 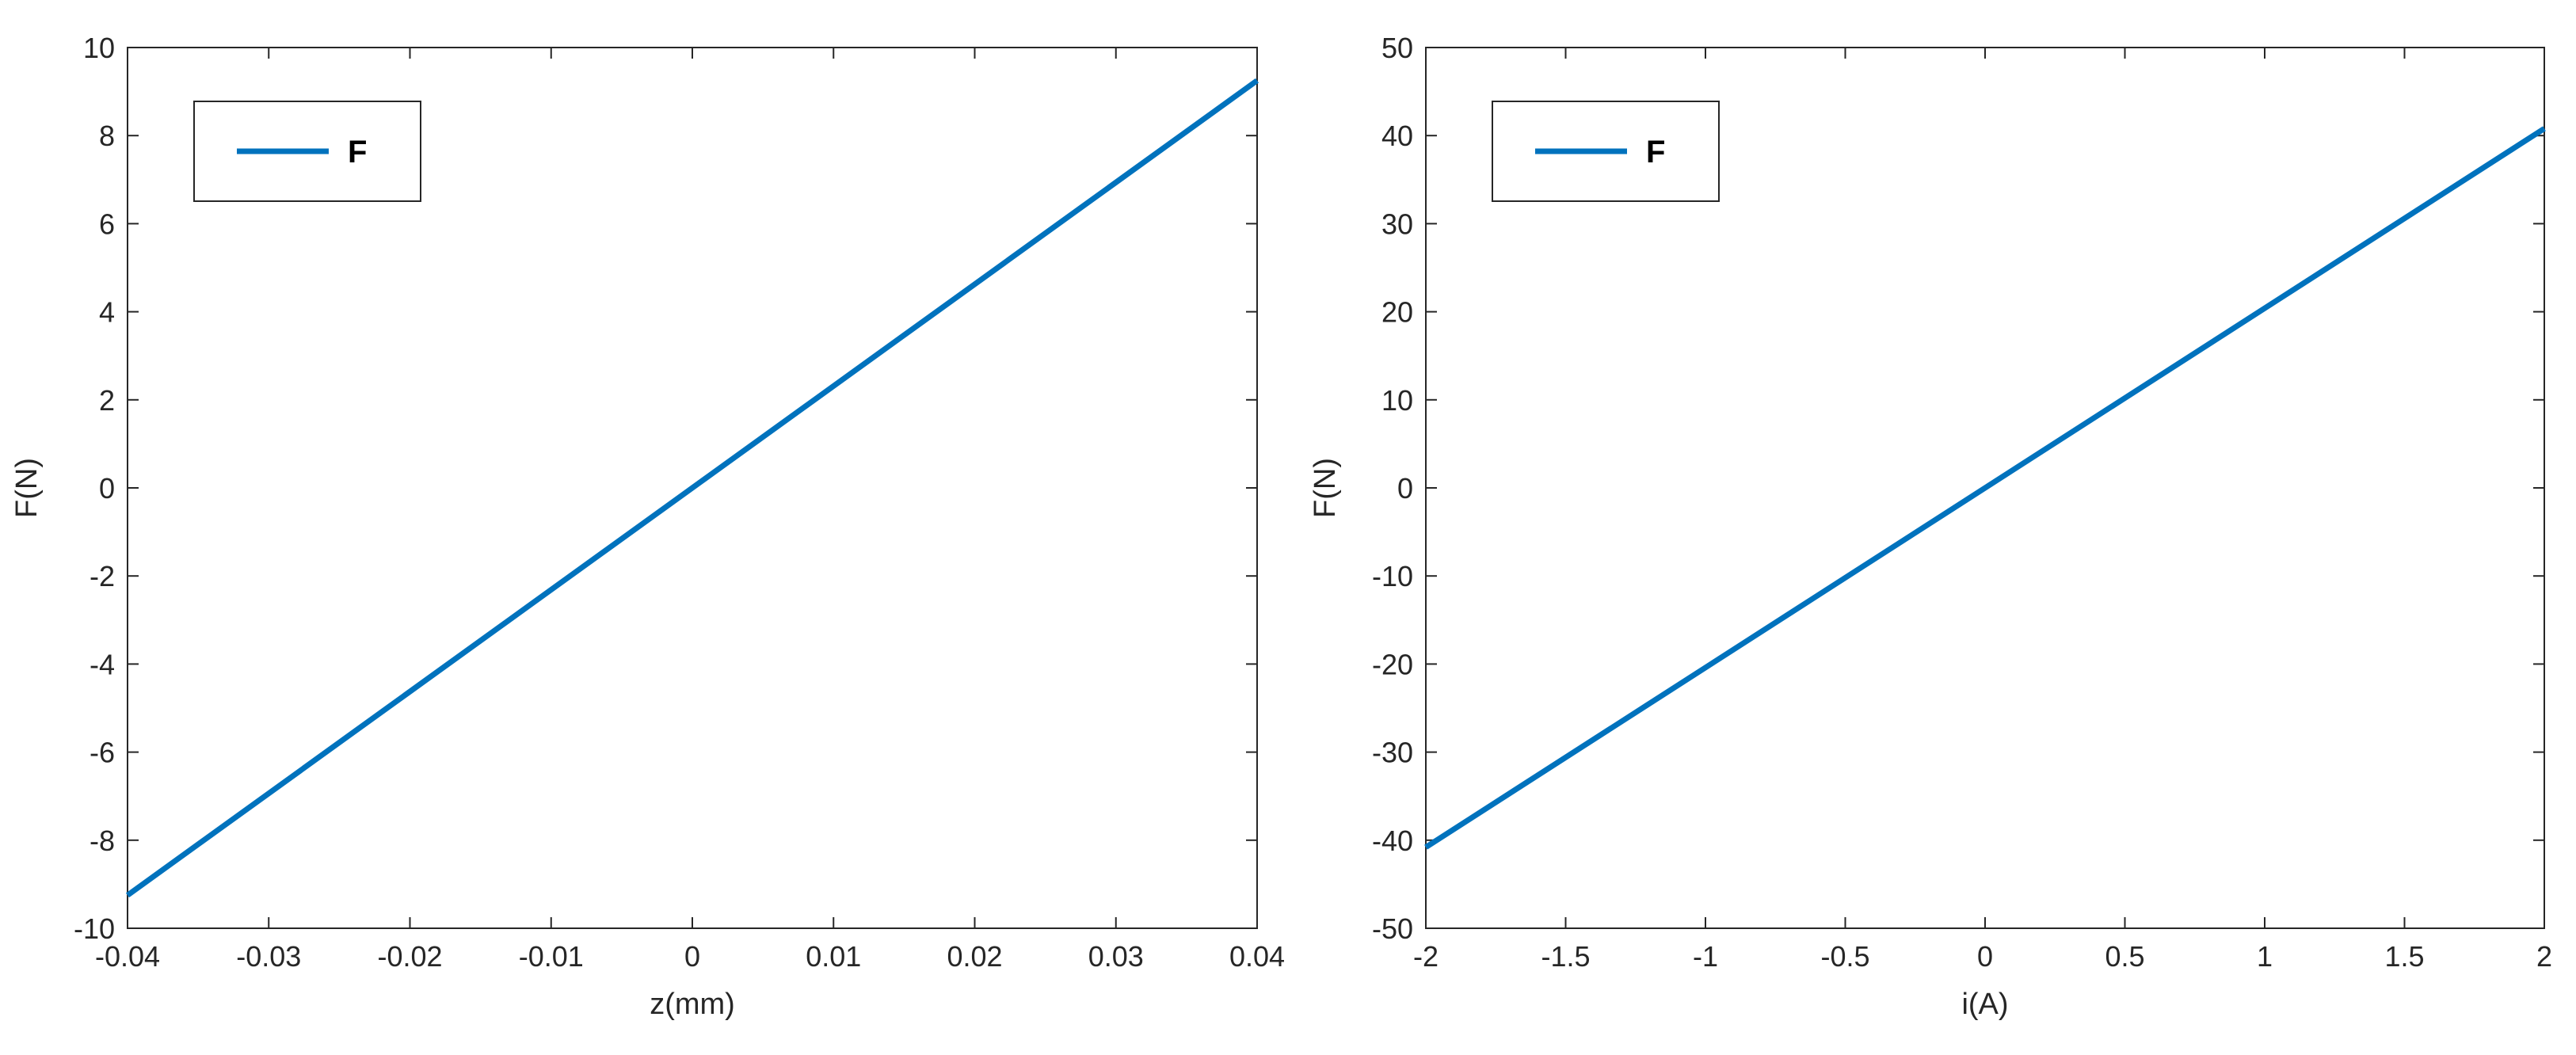 What do you see at coordinates (102, 664) in the screenshot?
I see `y-tick-label: -4` at bounding box center [102, 664].